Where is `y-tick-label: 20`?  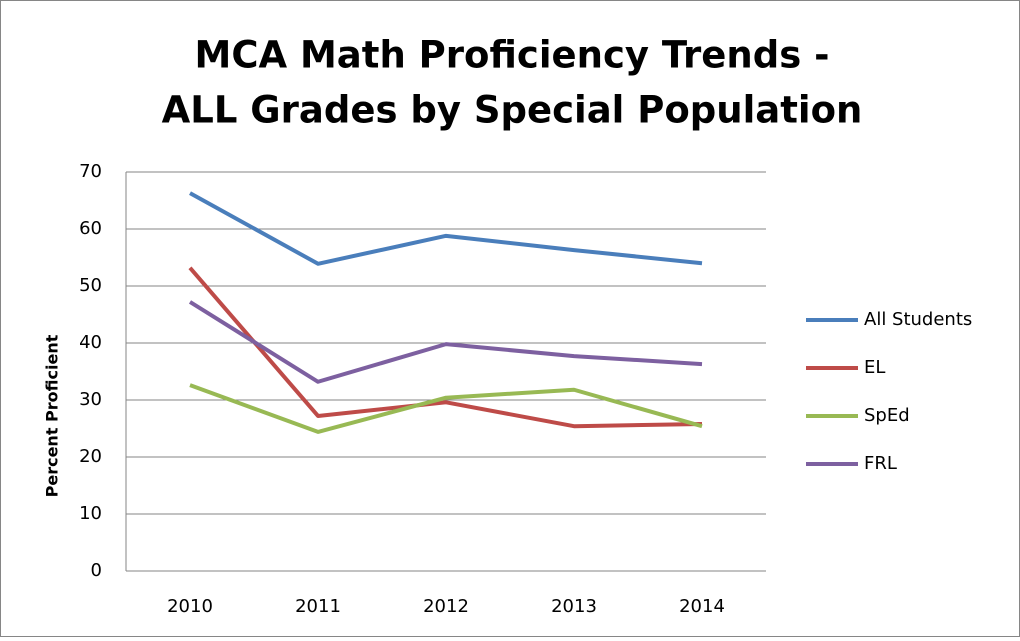 y-tick-label: 20 is located at coordinates (90, 456).